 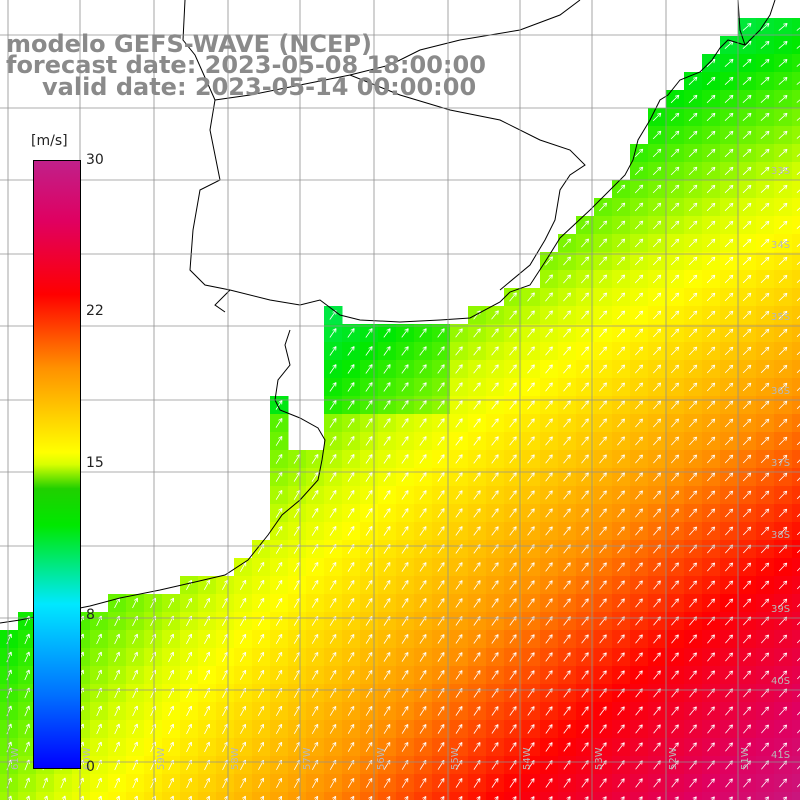 What do you see at coordinates (781, 391) in the screenshot?
I see `latitude-label: 36S` at bounding box center [781, 391].